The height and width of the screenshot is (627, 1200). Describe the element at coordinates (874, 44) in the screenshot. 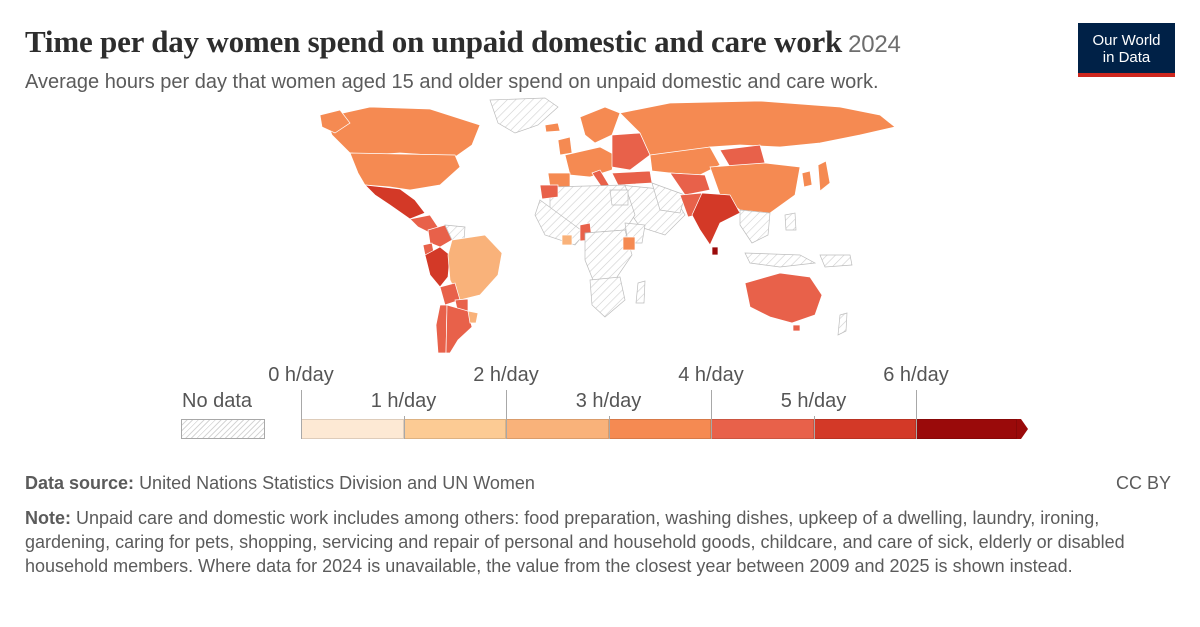

I see `title-year: 2024` at that location.